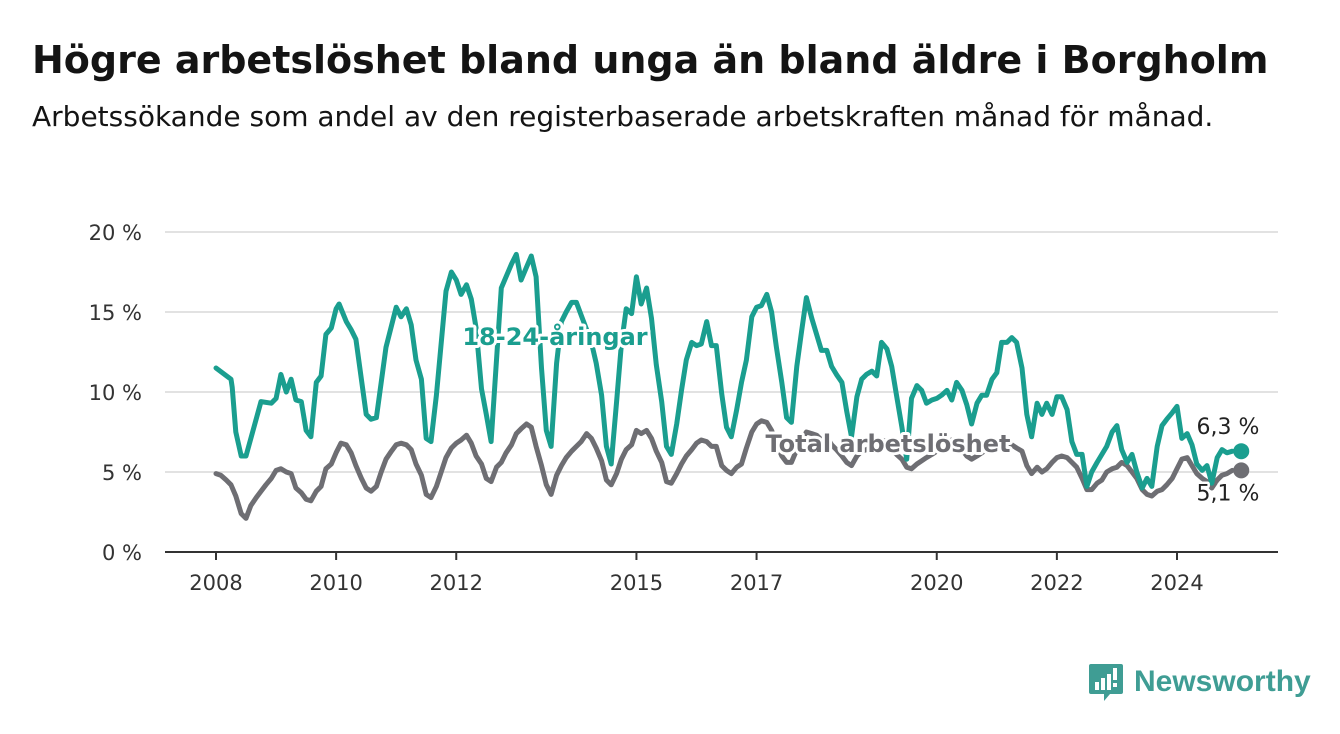  Describe the element at coordinates (456, 583) in the screenshot. I see `x-tick-label: 2012` at that location.